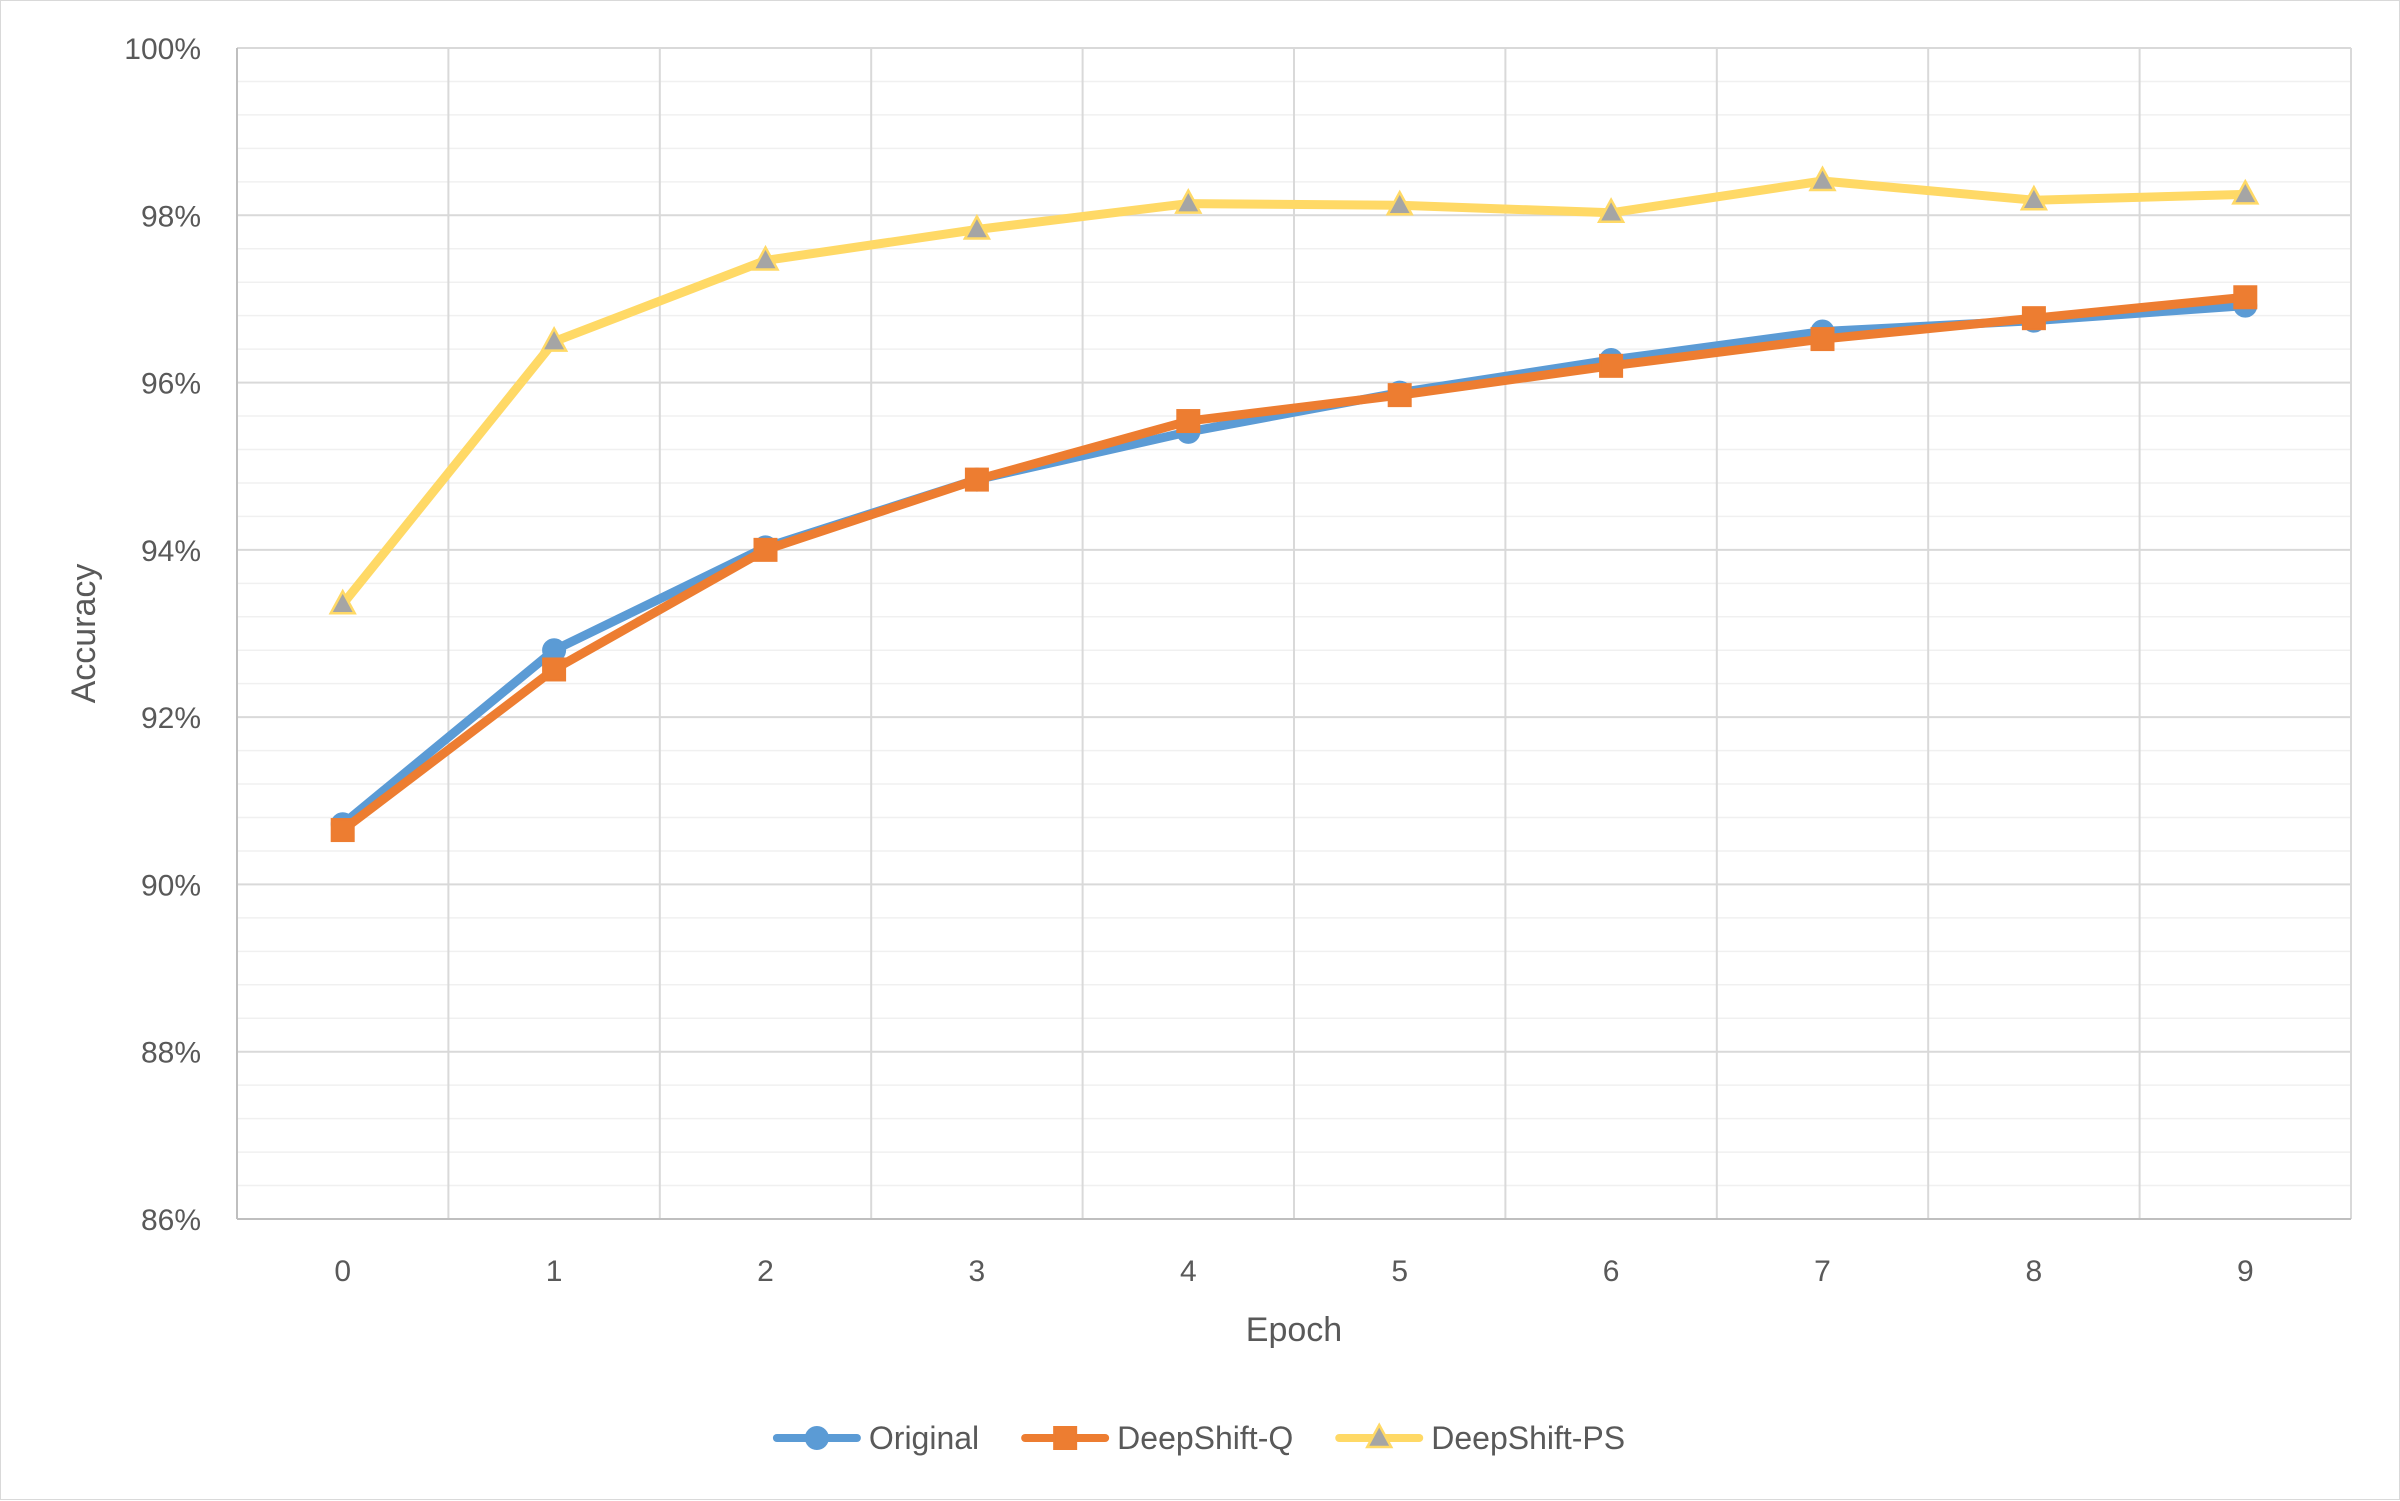 This screenshot has height=1501, width=2400. I want to click on x-tick-label: 9, so click(2245, 1271).